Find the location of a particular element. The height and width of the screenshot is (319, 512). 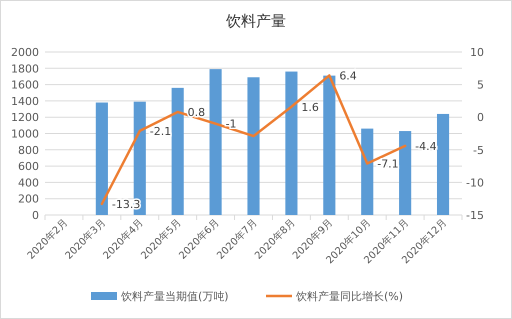

y2-tick-label: -5 is located at coordinates (478, 150).